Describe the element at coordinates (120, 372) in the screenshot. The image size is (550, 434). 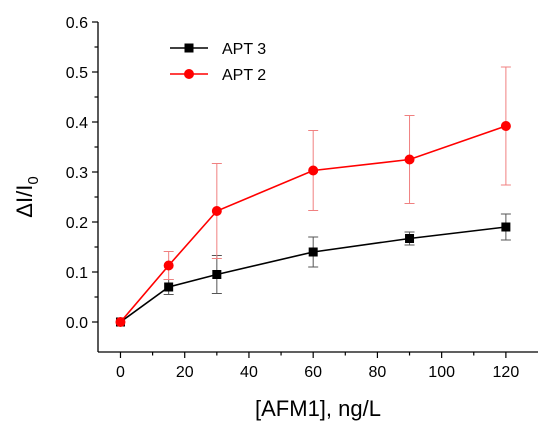
I see `x-tick-label: 0` at that location.